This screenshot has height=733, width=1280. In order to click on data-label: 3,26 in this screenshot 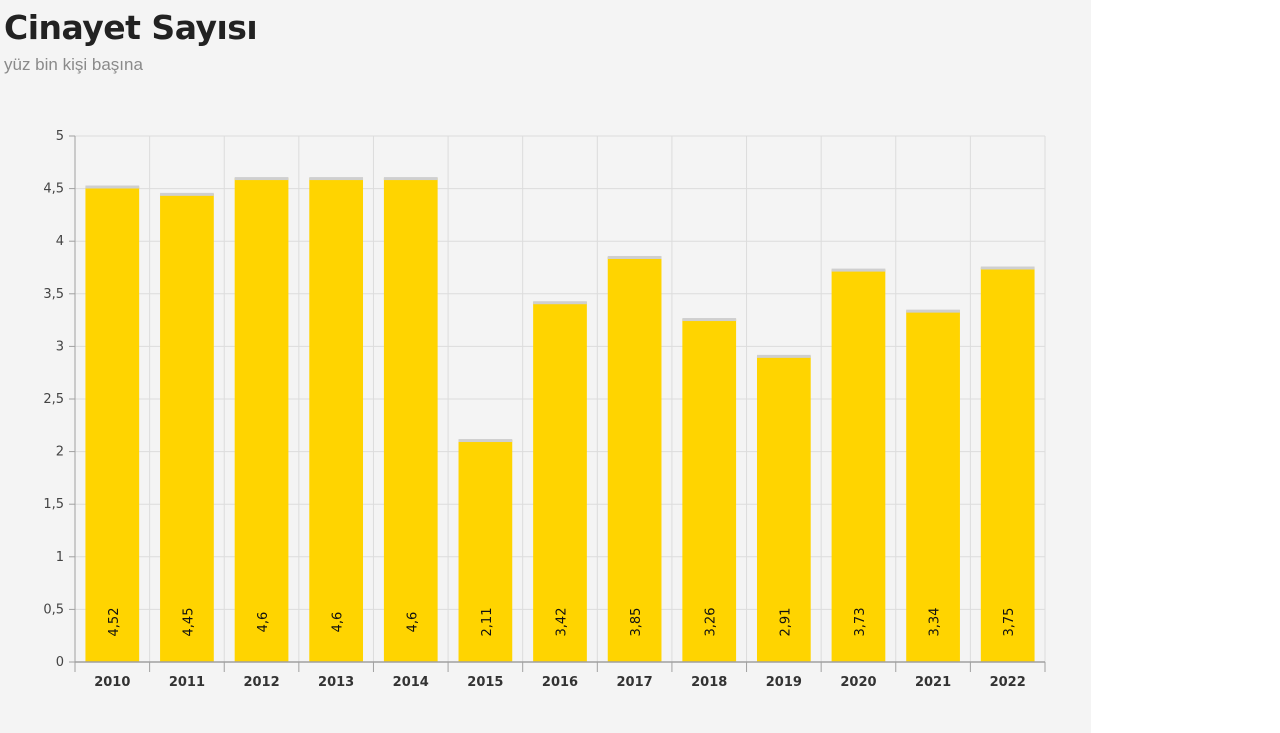, I will do `click(711, 622)`.